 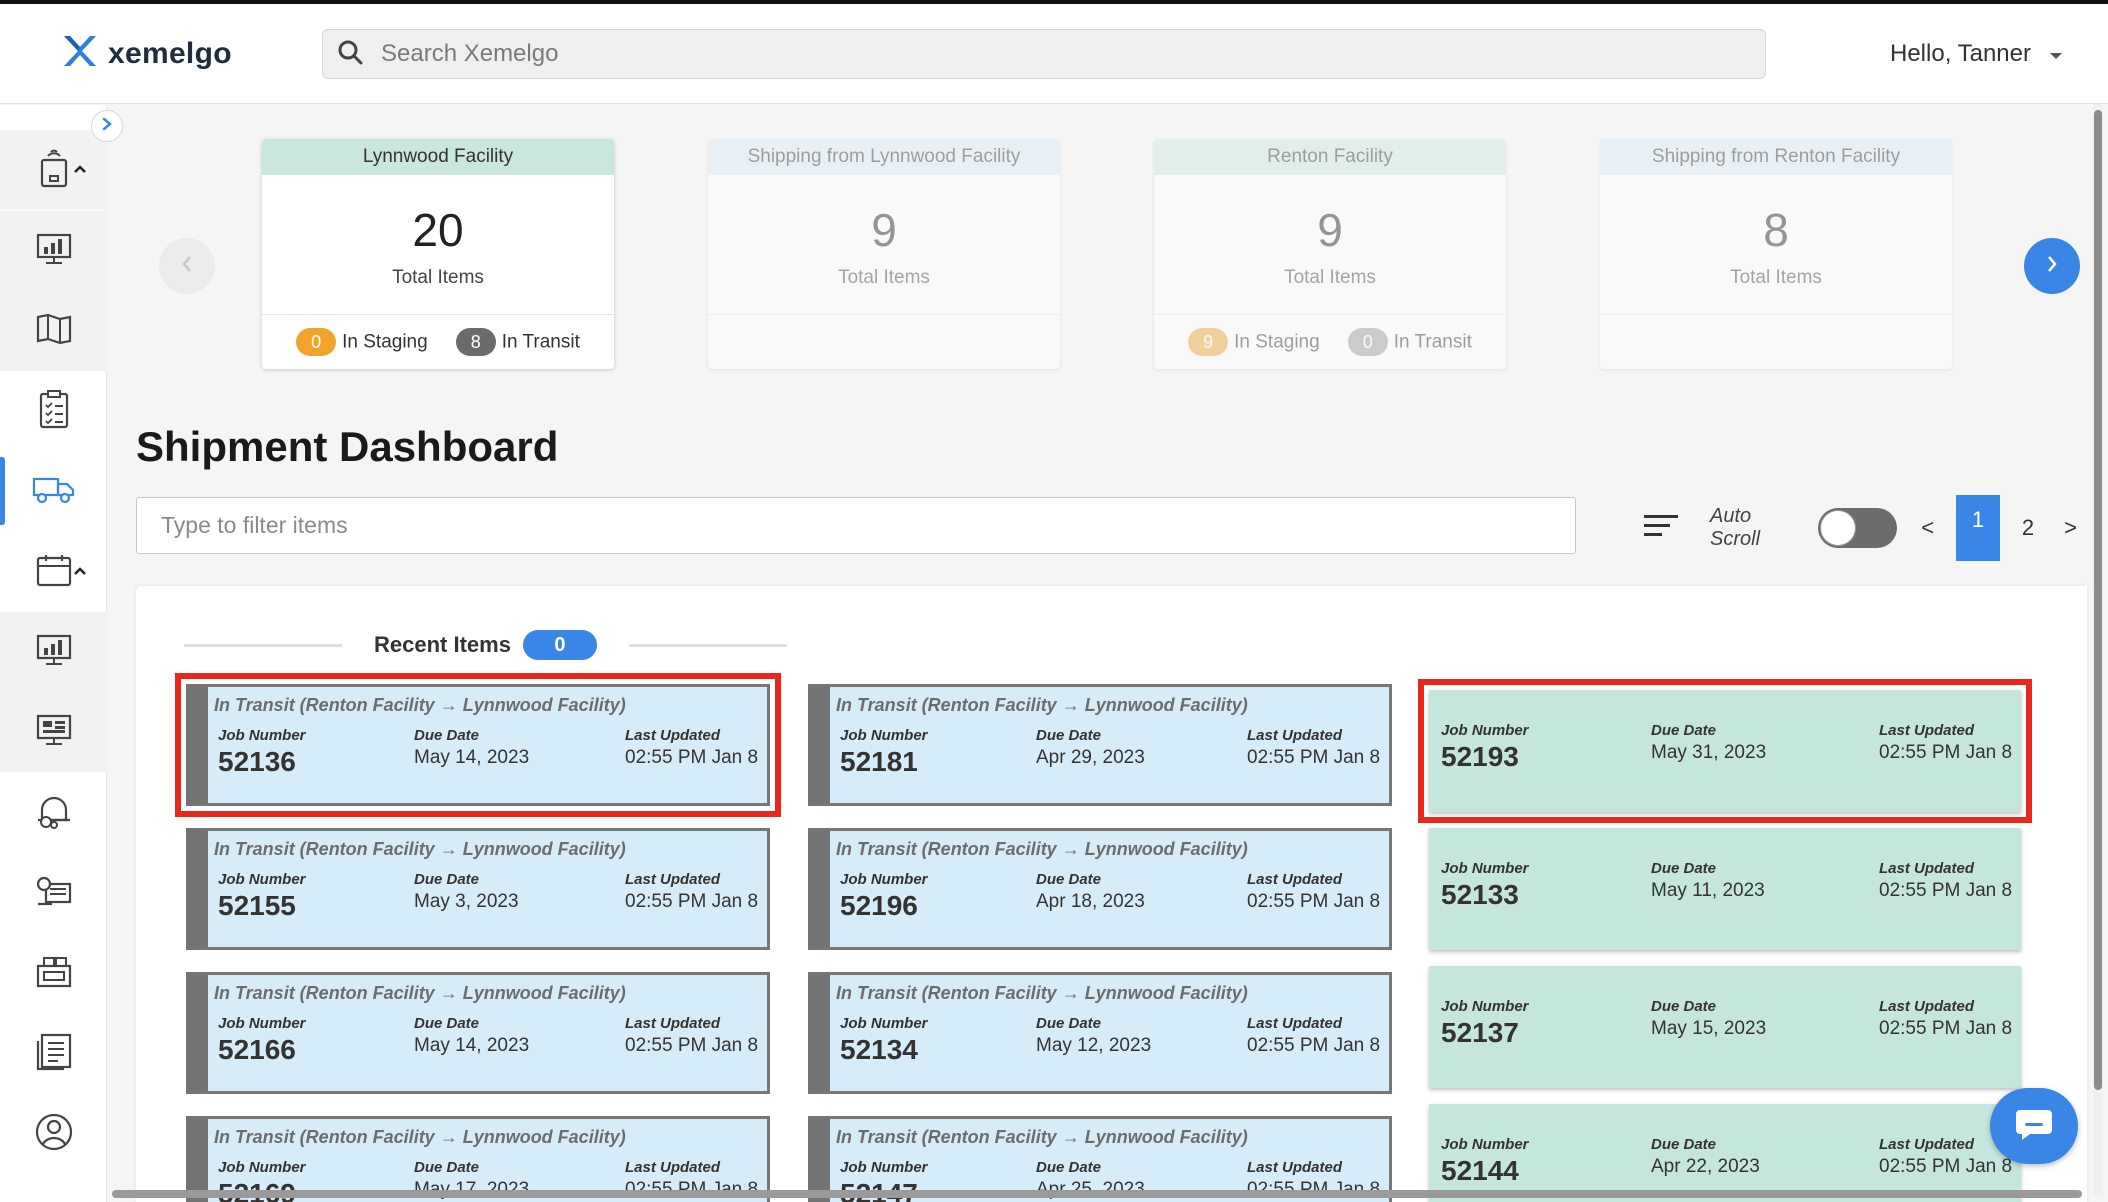 What do you see at coordinates (1776, 230) in the screenshot?
I see `total-items-count: 8` at bounding box center [1776, 230].